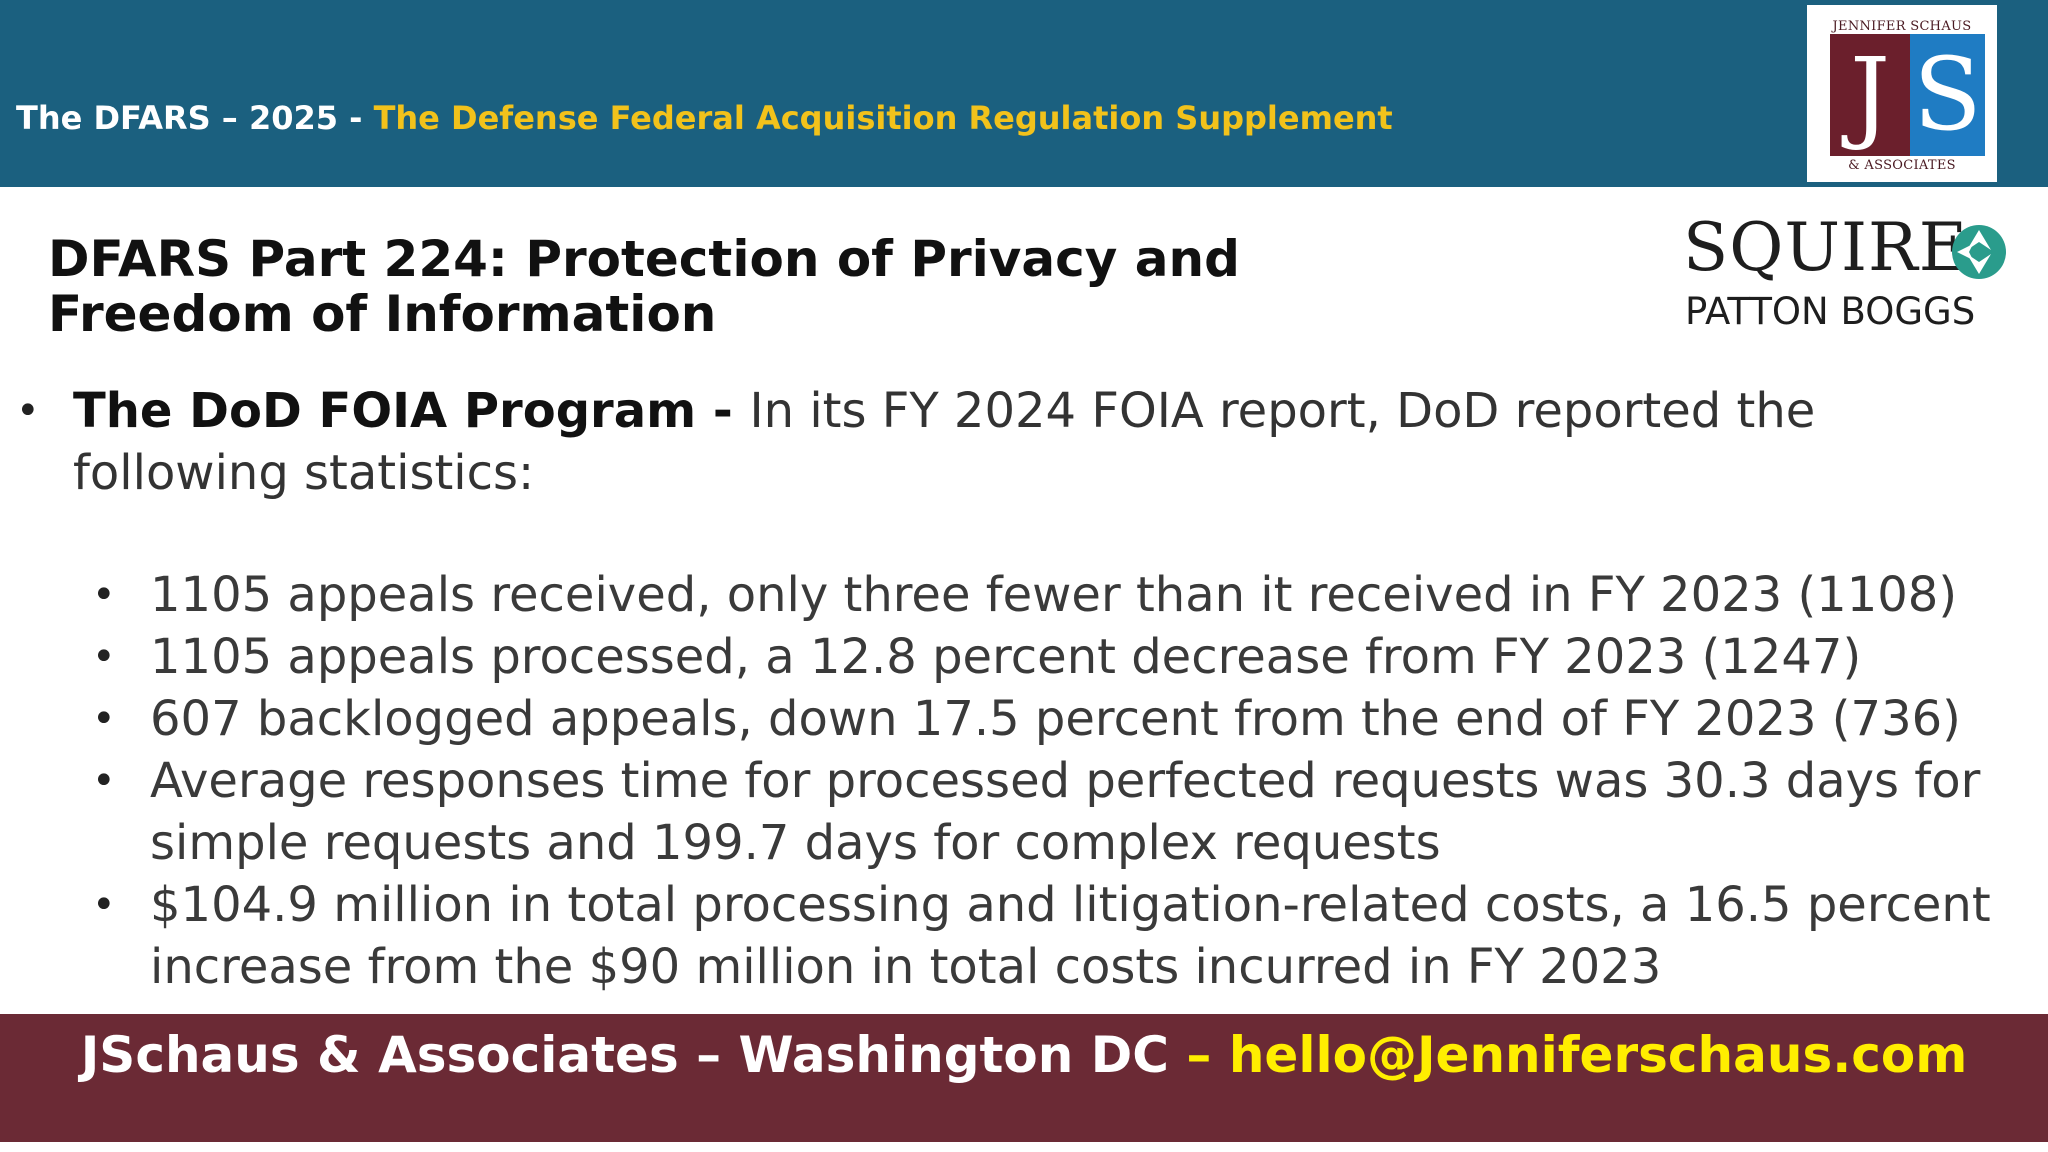  What do you see at coordinates (411, 411) in the screenshot?
I see `main-bullet-lead: The DoD FOIA Program -` at bounding box center [411, 411].